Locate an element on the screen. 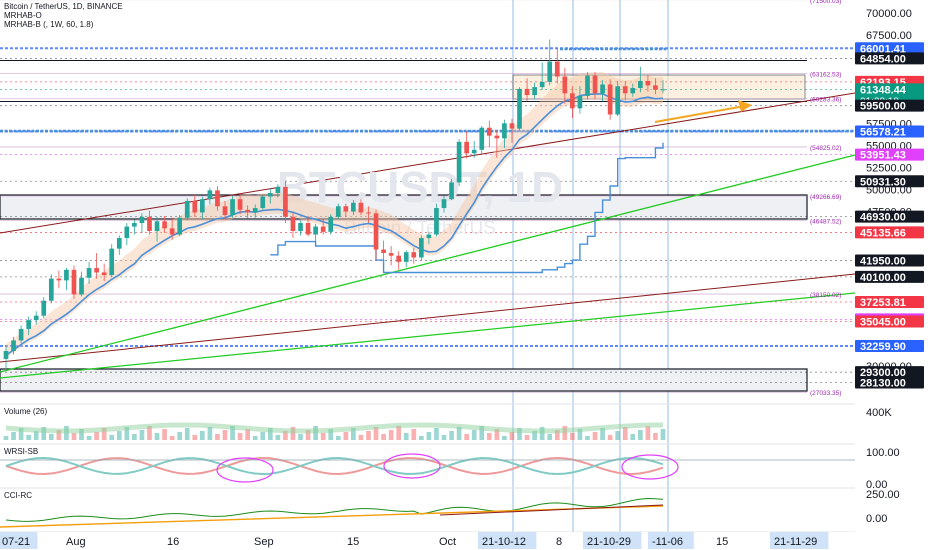 The width and height of the screenshot is (932, 550). price-tick-4: 52500.00 is located at coordinates (889, 168).